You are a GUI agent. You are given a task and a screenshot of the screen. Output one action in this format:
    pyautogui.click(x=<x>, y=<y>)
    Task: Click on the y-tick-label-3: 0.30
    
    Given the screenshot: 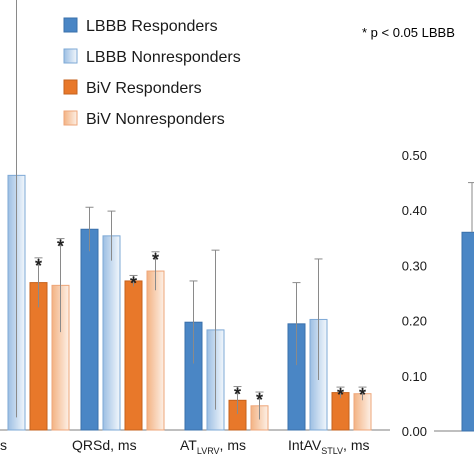 What is the action you would take?
    pyautogui.click(x=414, y=265)
    